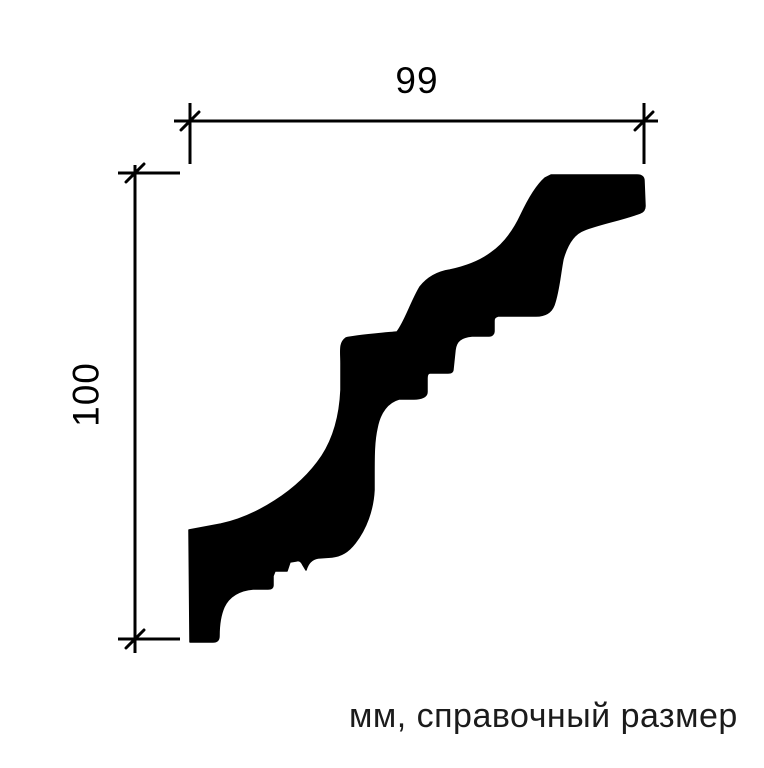  I want to click on width-tick-right-icon, so click(644, 121).